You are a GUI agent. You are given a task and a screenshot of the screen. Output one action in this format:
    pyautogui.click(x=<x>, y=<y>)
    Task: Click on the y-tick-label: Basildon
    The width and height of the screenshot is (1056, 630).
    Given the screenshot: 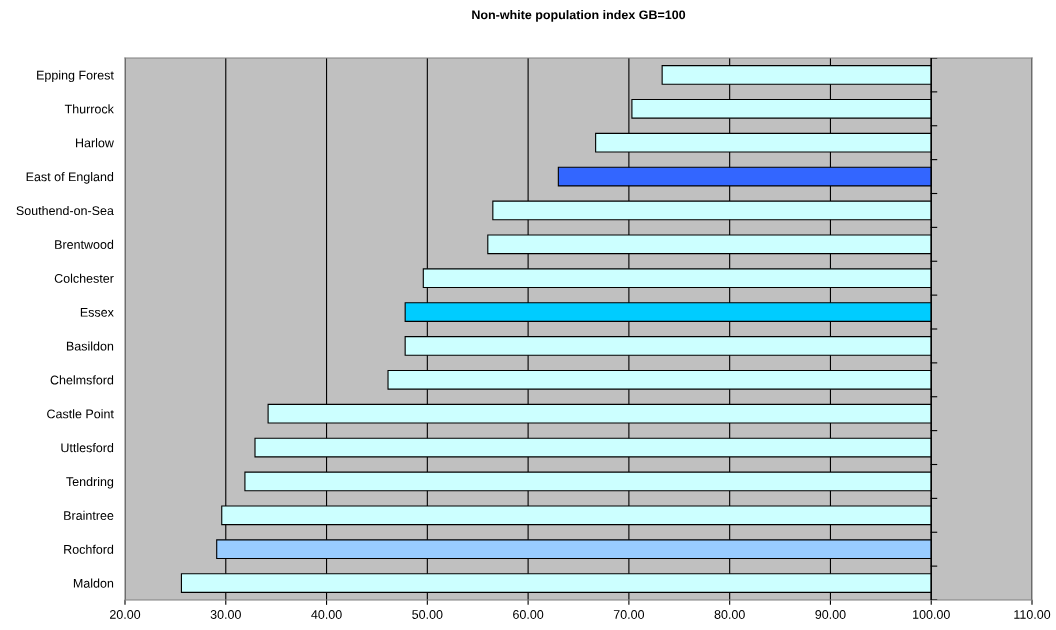 What is the action you would take?
    pyautogui.click(x=90, y=346)
    